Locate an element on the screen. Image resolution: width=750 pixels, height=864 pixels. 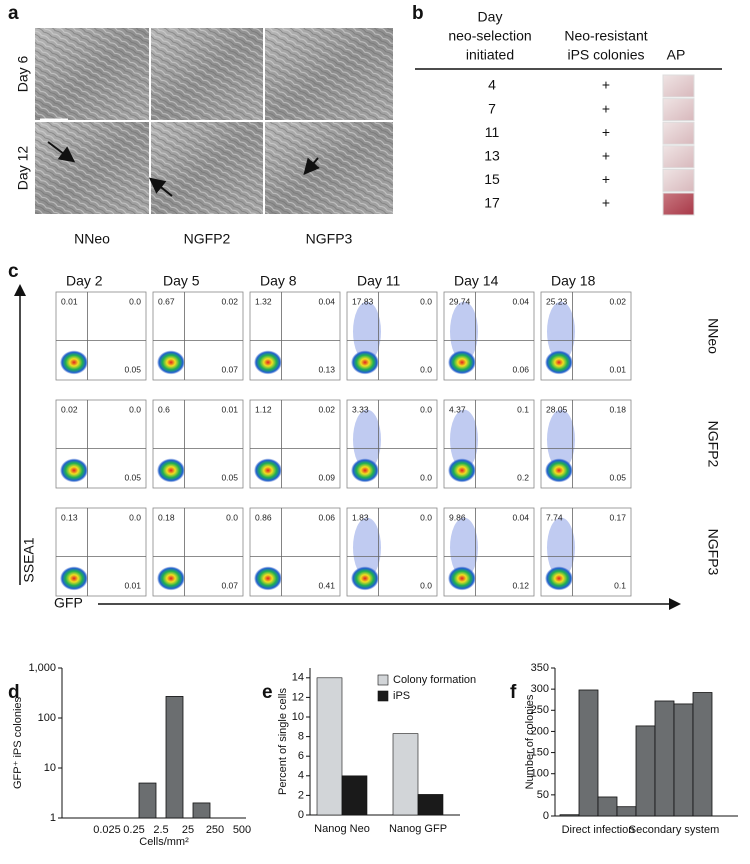
y-tick-label: 14 is located at coordinates (298, 678).